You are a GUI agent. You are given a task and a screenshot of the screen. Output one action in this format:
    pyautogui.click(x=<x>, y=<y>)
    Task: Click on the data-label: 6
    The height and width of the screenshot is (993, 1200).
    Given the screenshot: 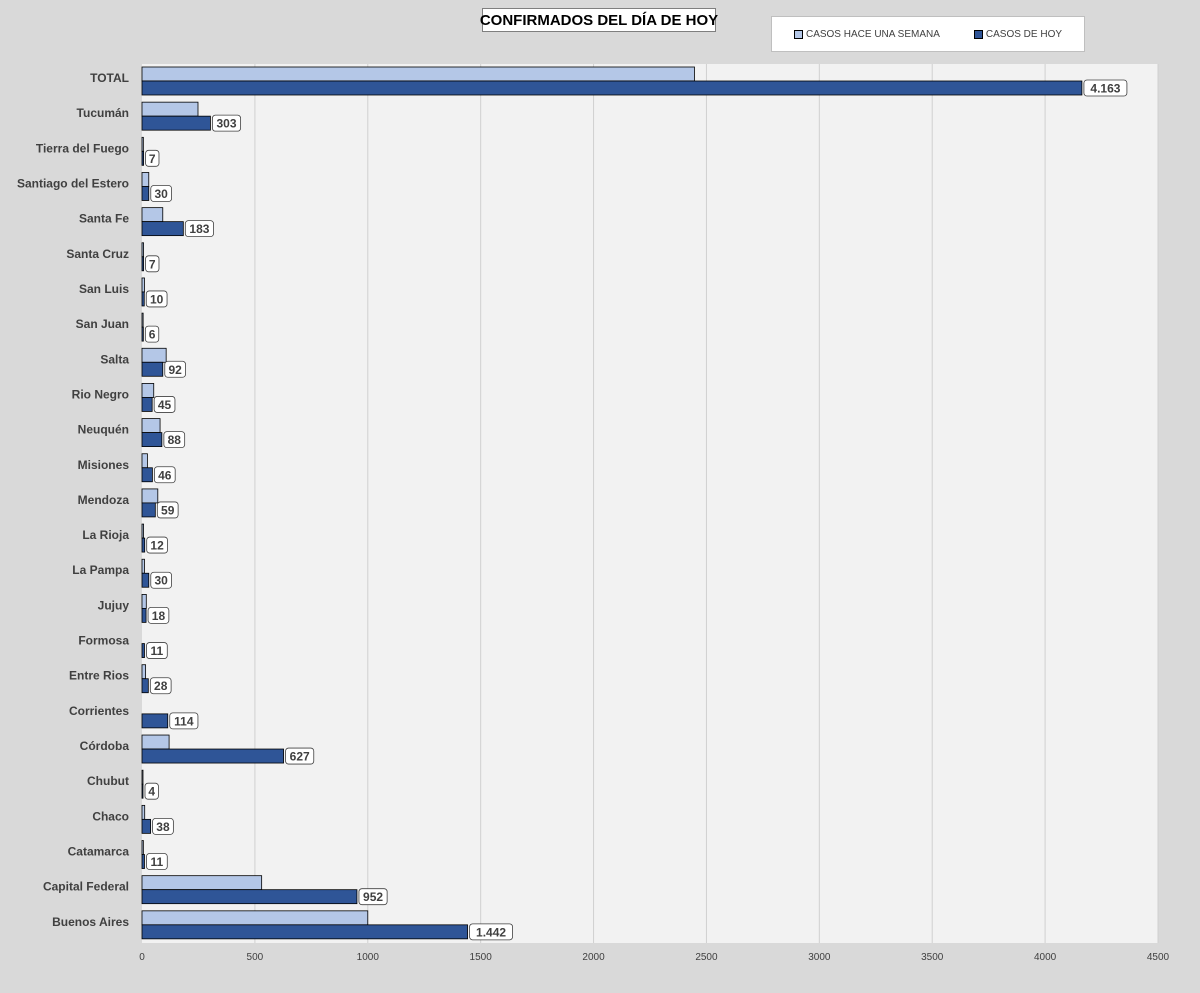 What is the action you would take?
    pyautogui.click(x=152, y=335)
    